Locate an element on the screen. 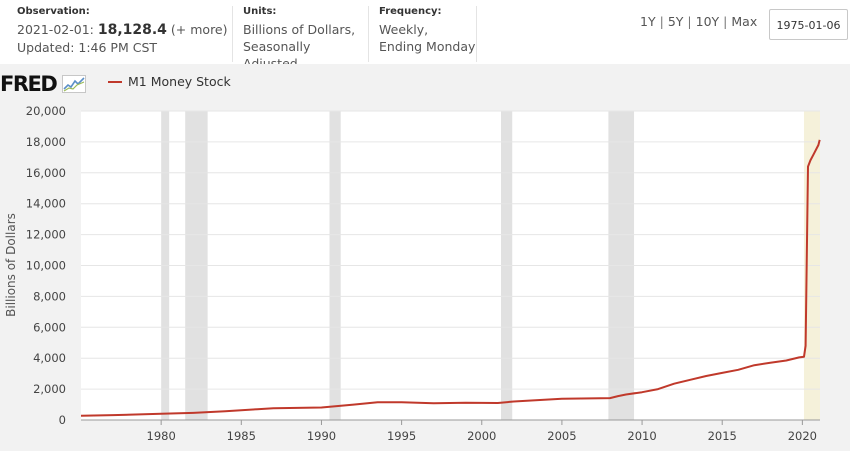 The height and width of the screenshot is (451, 850). fred-logo: FRED is located at coordinates (43, 84).